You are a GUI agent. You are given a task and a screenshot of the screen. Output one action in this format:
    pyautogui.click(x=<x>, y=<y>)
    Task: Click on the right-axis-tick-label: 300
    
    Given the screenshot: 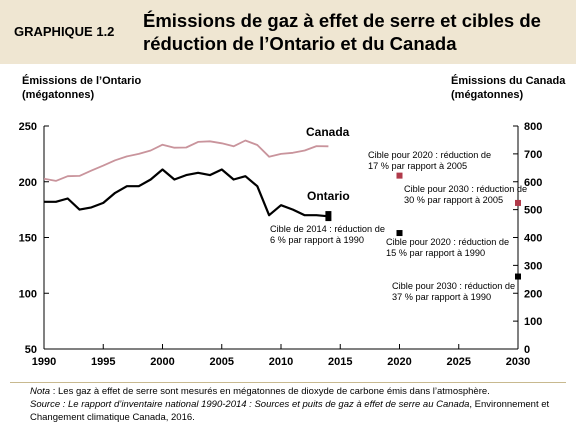 What is the action you would take?
    pyautogui.click(x=533, y=266)
    